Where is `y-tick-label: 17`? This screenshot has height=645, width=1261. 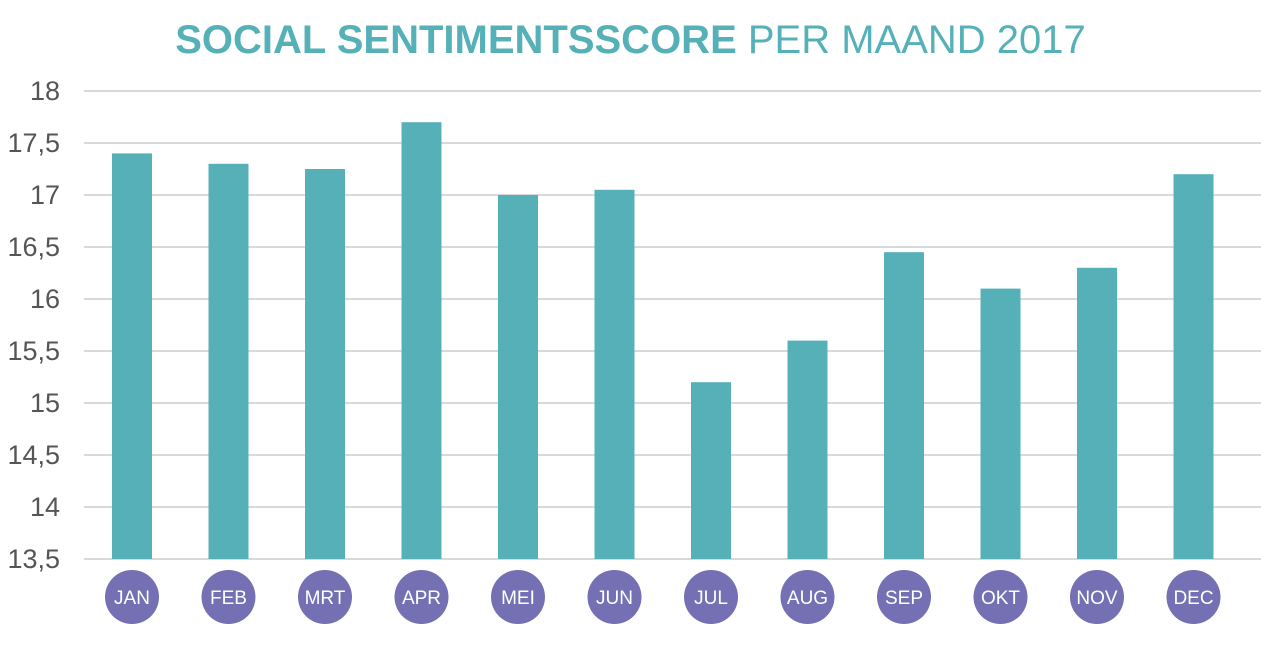 y-tick-label: 17 is located at coordinates (45, 195).